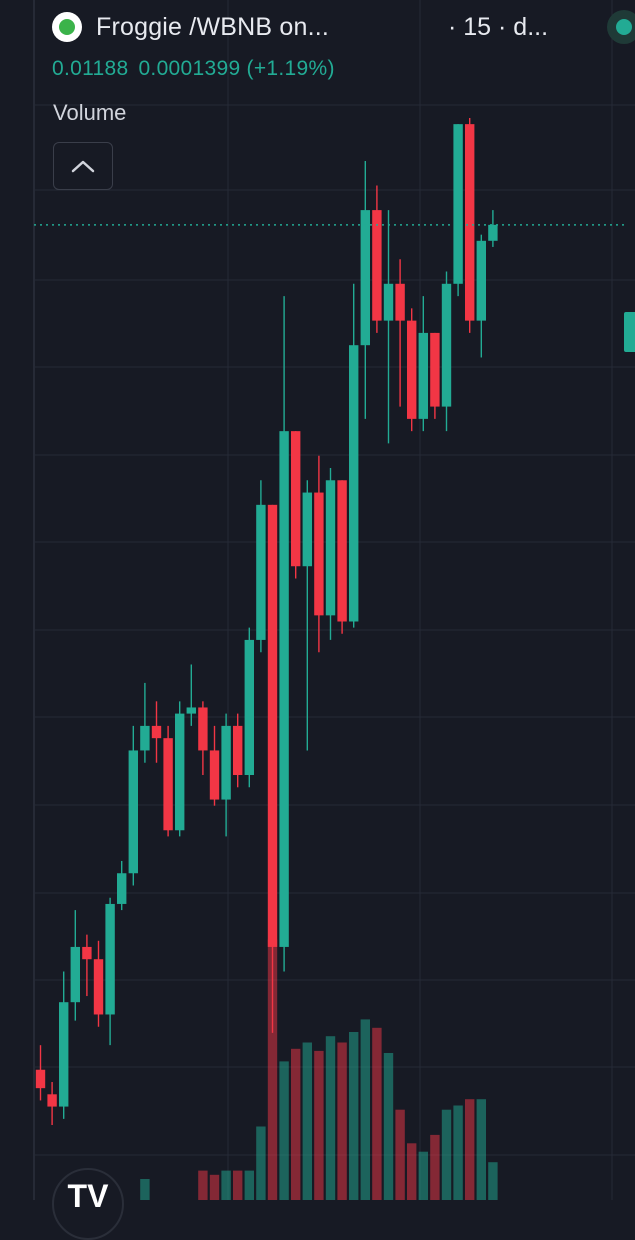 The image size is (635, 1240). I want to click on quote-line: 0.01188 0.0001399 (+1.19%), so click(198, 69).